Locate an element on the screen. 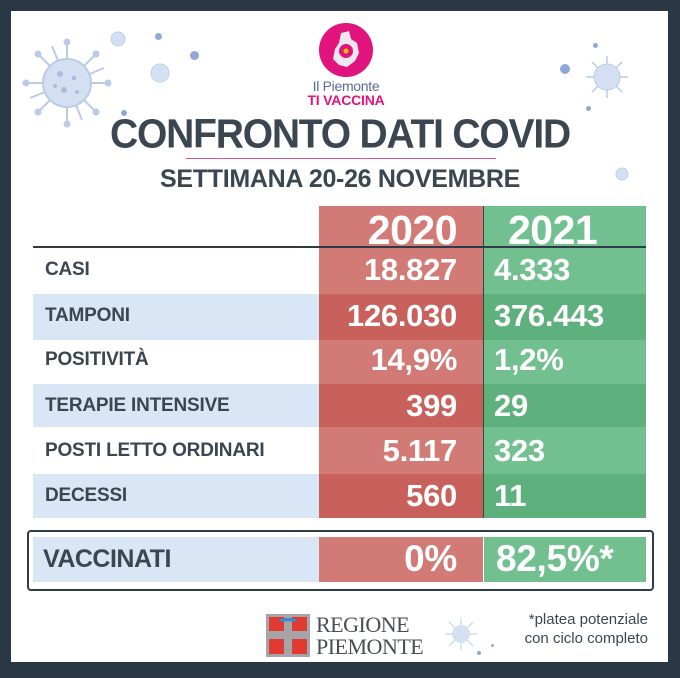 Image resolution: width=680 pixels, height=678 pixels. footnote: *platea potenziale con ciclo completo is located at coordinates (568, 629).